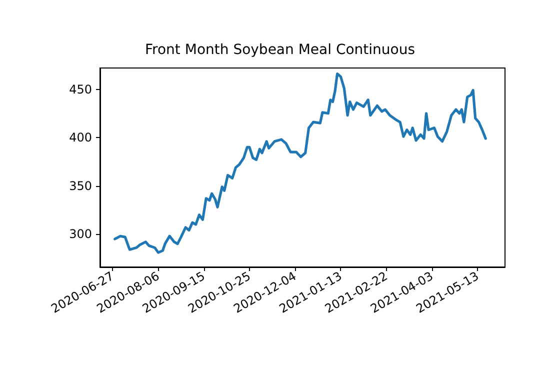  Describe the element at coordinates (80, 137) in the screenshot. I see `y-tick-label: 400` at that location.